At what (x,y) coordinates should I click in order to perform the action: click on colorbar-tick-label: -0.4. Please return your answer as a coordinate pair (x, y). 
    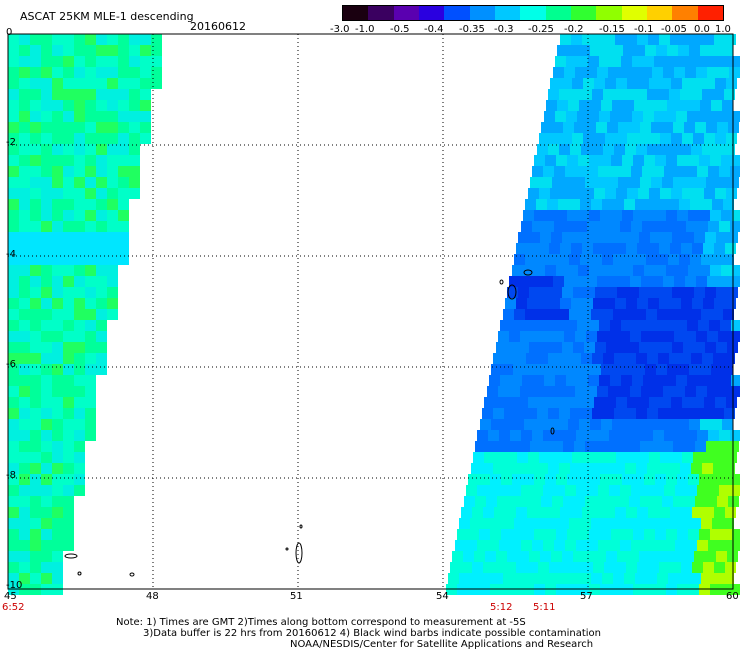
    Looking at the image, I should click on (434, 29).